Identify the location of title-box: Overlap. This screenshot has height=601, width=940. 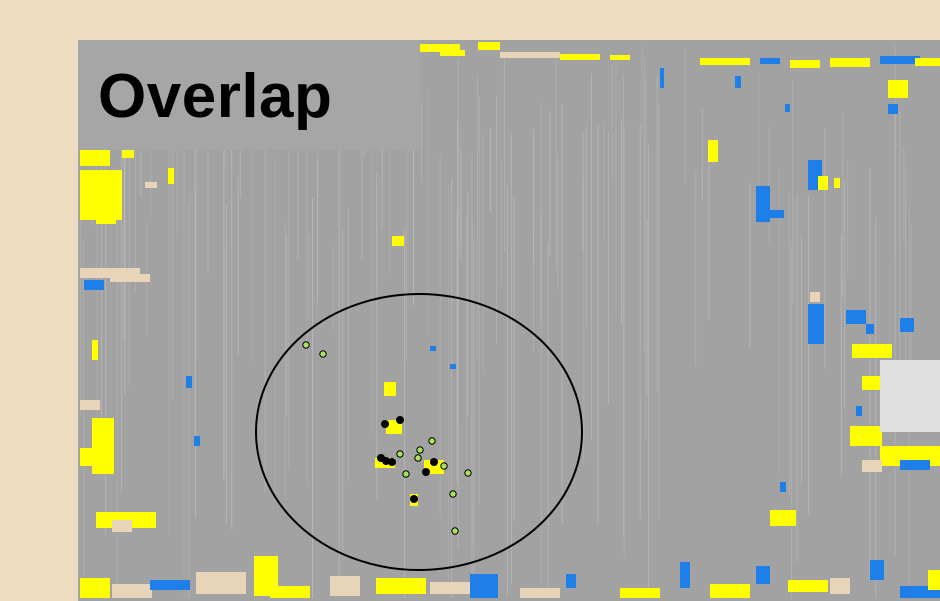
(249, 95).